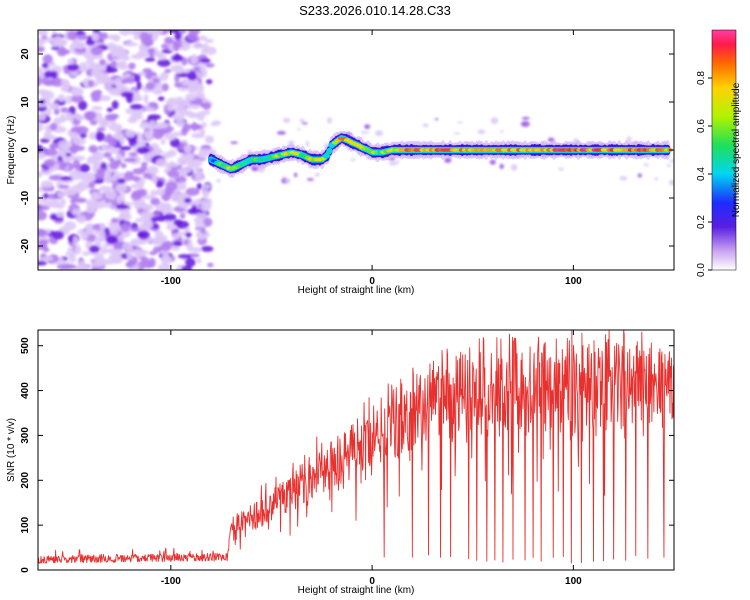  What do you see at coordinates (25, 390) in the screenshot?
I see `snr-y-tick-label: 400` at bounding box center [25, 390].